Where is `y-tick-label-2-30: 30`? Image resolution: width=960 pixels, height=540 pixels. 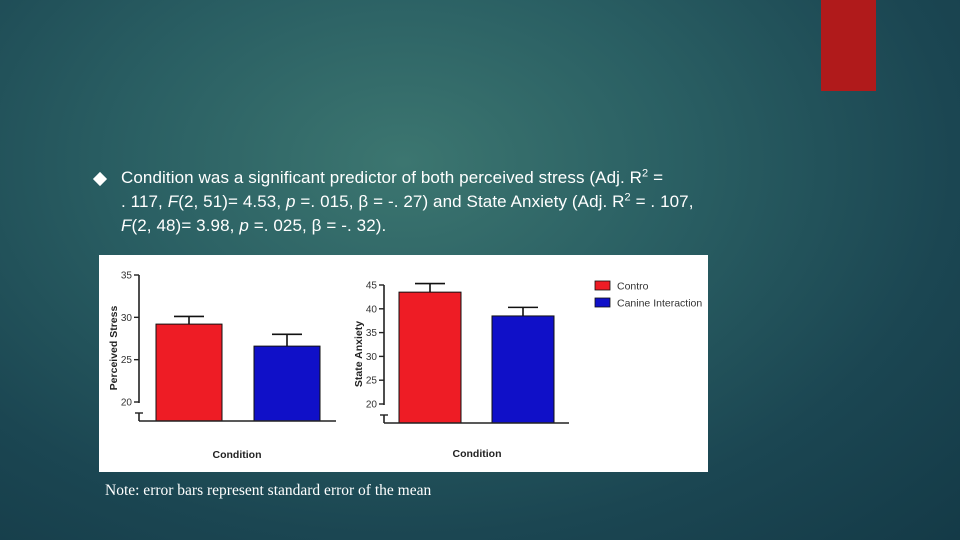 y-tick-label-2-30: 30 is located at coordinates (372, 357).